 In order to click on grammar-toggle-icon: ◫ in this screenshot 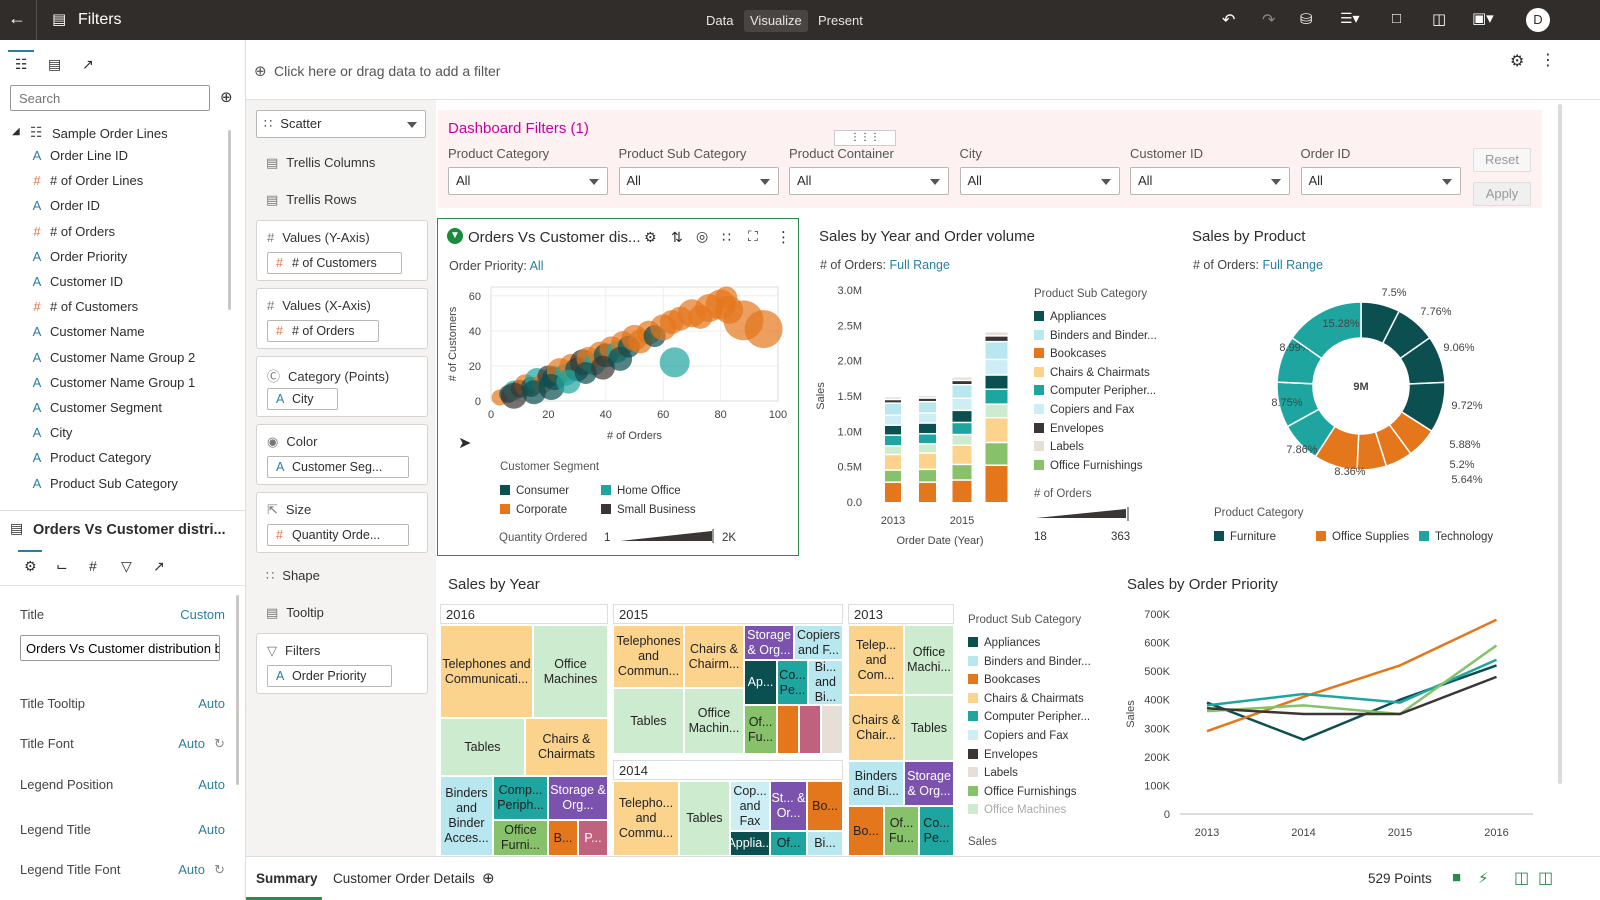, I will do `click(1522, 878)`.